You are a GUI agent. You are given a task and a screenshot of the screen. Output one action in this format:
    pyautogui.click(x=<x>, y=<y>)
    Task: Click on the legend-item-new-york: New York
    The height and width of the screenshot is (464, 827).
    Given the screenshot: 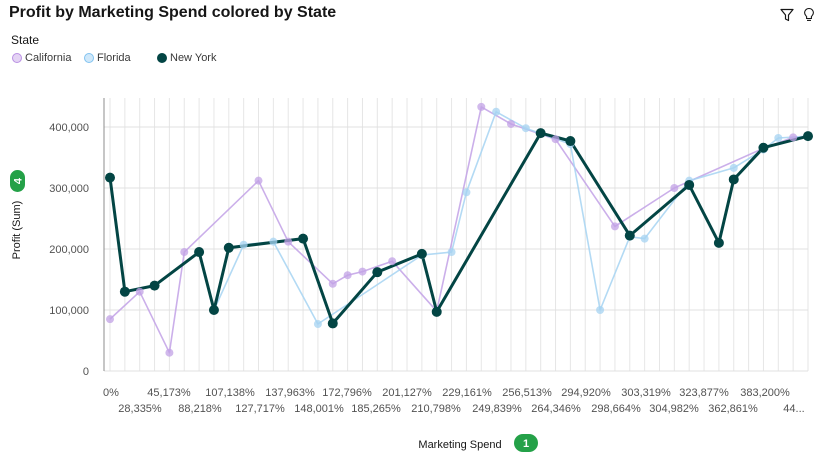 What is the action you would take?
    pyautogui.click(x=186, y=58)
    